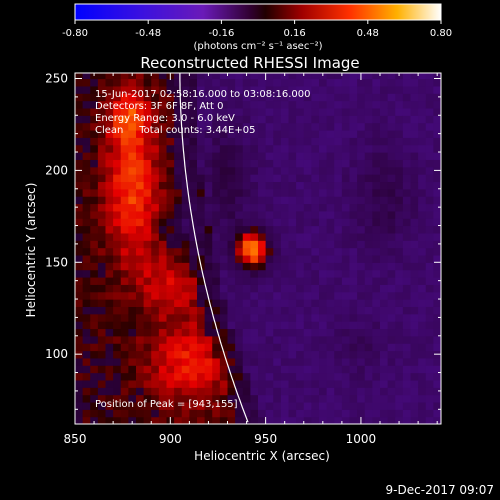 The height and width of the screenshot is (500, 500). Describe the element at coordinates (175, 130) in the screenshot. I see `info-clean-counts: Clean Total counts: 3.44E+05` at that location.